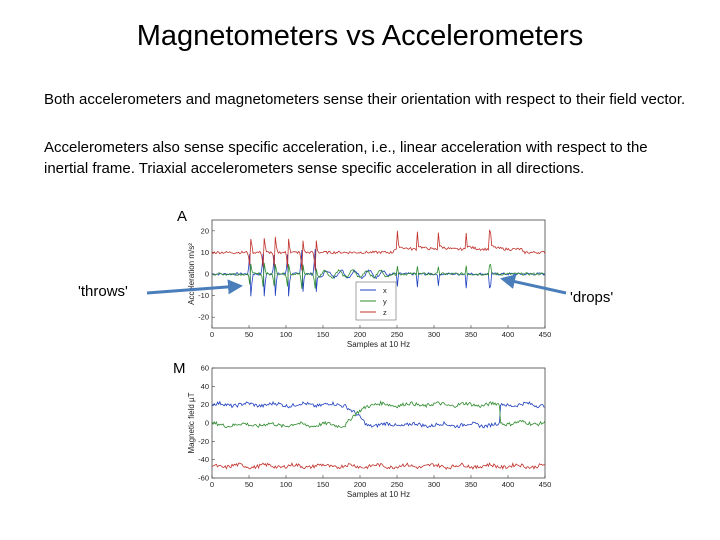  Describe the element at coordinates (592, 297) in the screenshot. I see `label-drops: 'drops'` at that location.